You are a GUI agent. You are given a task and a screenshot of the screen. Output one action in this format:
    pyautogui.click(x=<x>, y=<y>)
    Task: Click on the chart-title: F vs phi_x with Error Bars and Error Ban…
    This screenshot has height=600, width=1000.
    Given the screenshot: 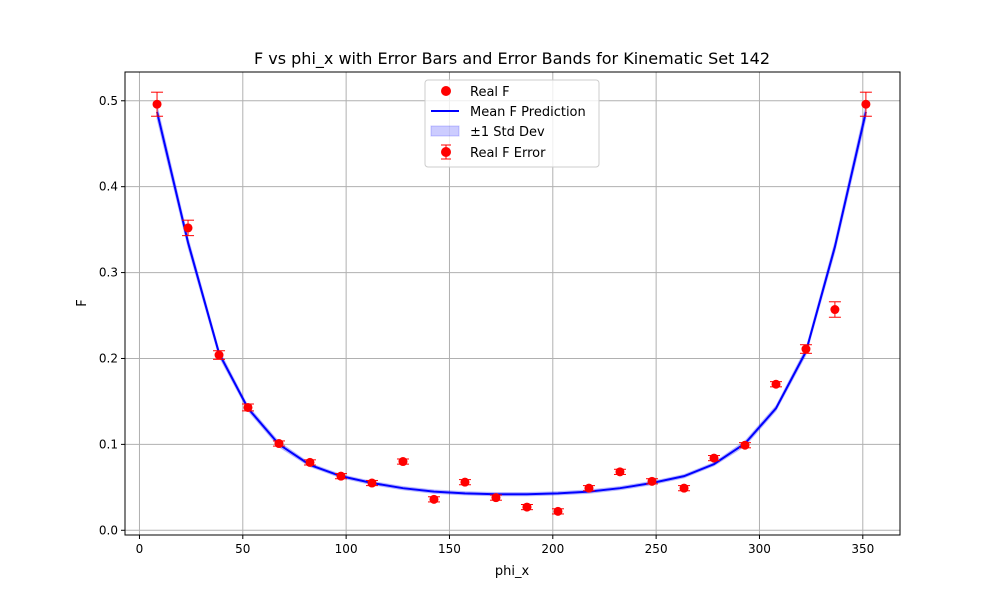 What is the action you would take?
    pyautogui.click(x=512, y=59)
    